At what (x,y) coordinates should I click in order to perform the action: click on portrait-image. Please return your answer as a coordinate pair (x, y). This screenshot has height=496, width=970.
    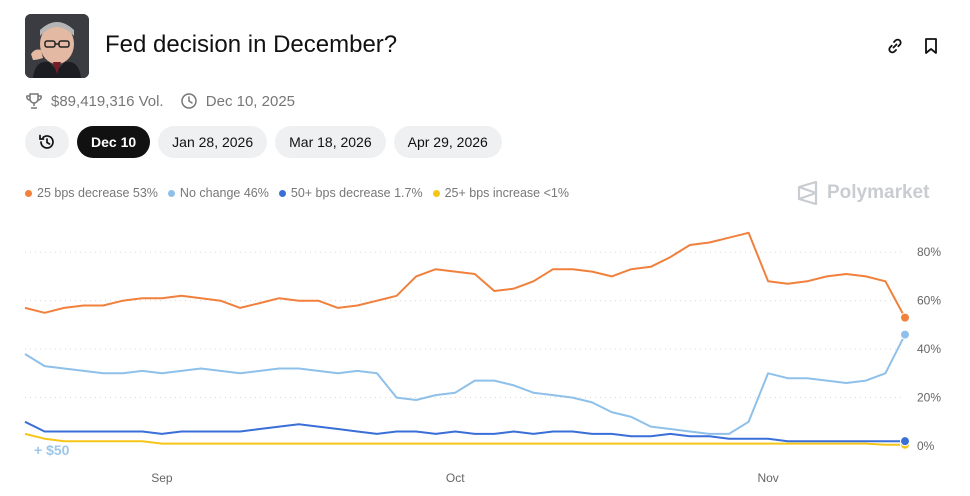
    Looking at the image, I should click on (57, 46).